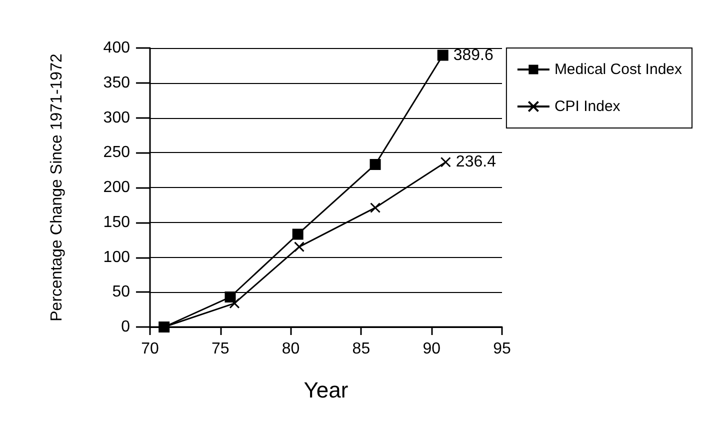 This screenshot has width=709, height=430. Describe the element at coordinates (121, 292) in the screenshot. I see `y-tick-label: 50` at that location.